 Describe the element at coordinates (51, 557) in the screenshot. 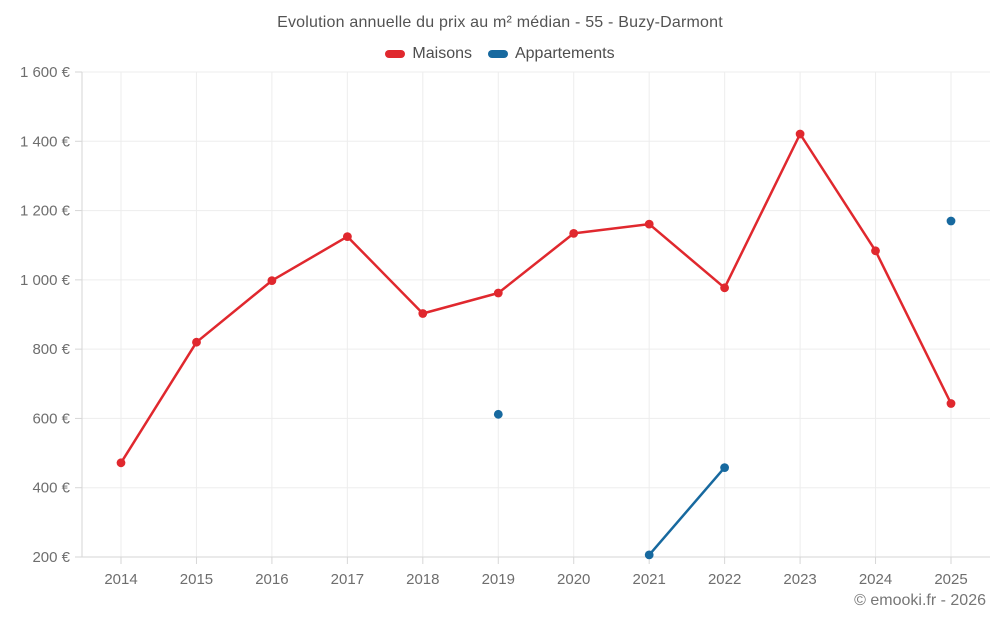

I see `y-tick-label: 200 €` at that location.